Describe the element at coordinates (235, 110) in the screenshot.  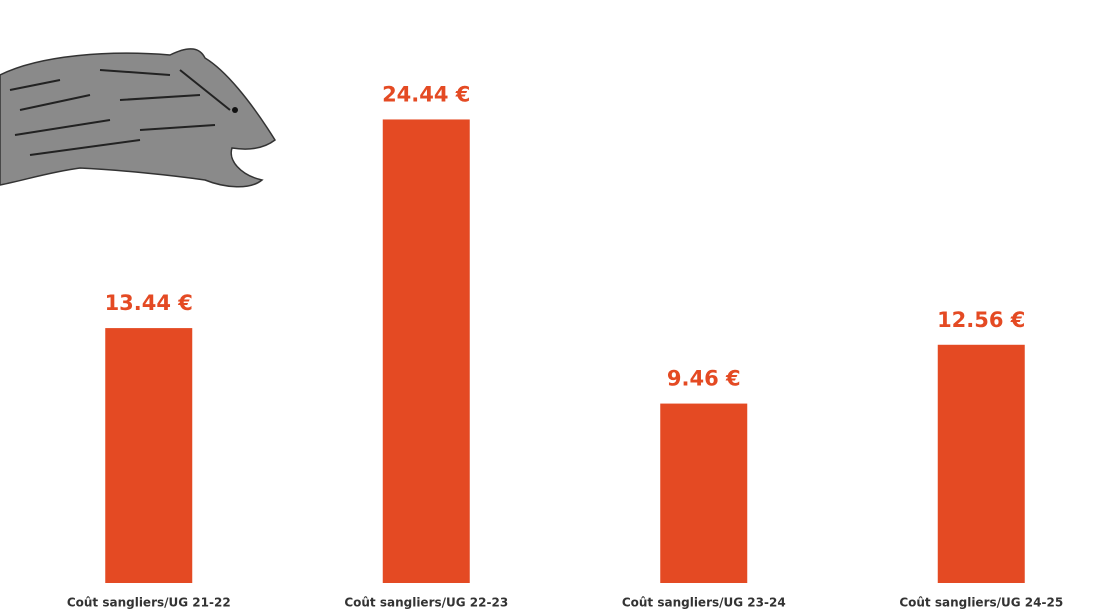
I see `boar-eye` at that location.